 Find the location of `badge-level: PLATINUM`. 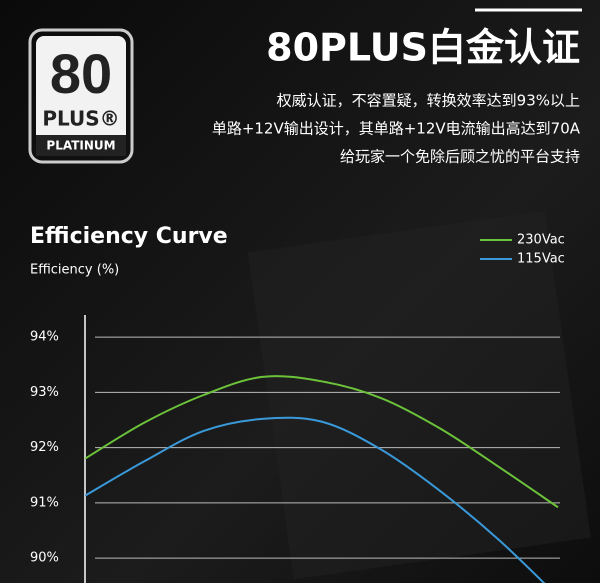

badge-level: PLATINUM is located at coordinates (80, 146).